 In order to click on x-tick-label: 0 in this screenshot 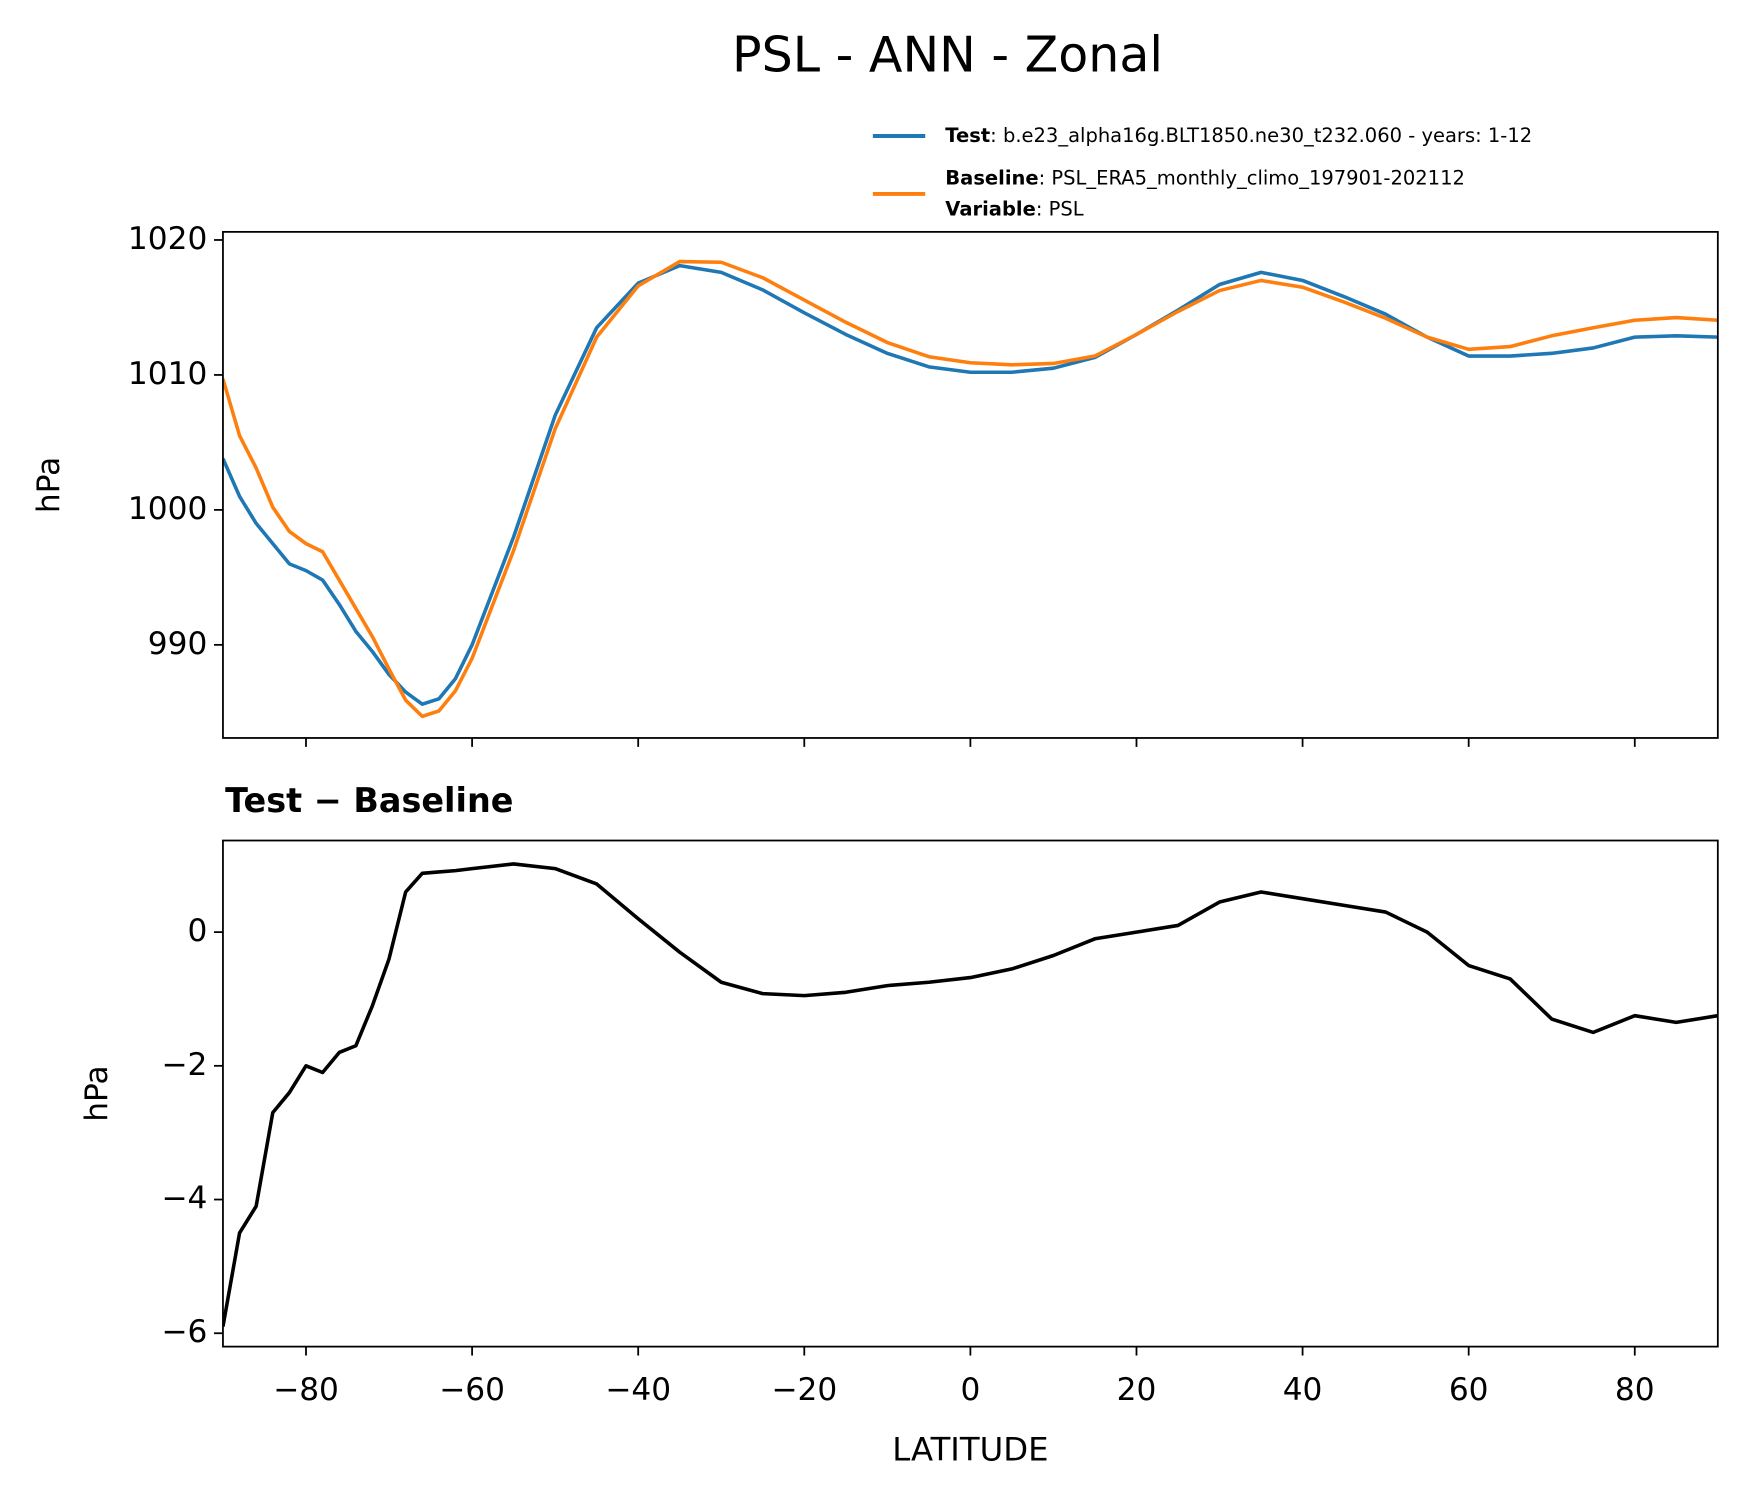, I will do `click(970, 1390)`.